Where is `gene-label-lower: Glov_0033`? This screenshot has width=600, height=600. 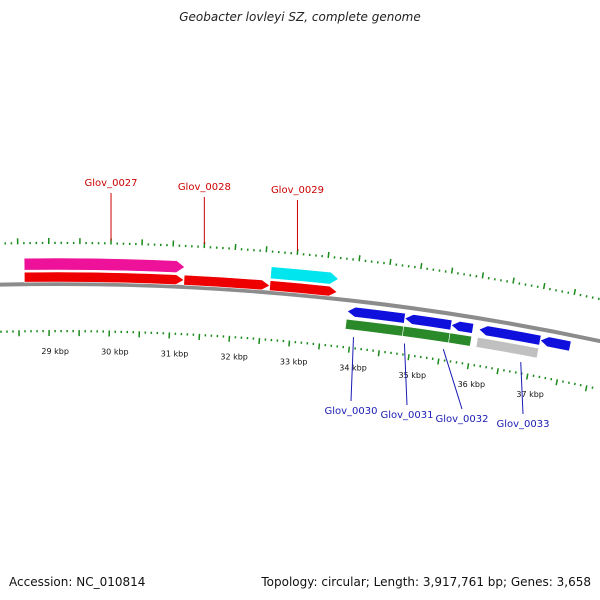
gene-label-lower: Glov_0033 is located at coordinates (522, 424).